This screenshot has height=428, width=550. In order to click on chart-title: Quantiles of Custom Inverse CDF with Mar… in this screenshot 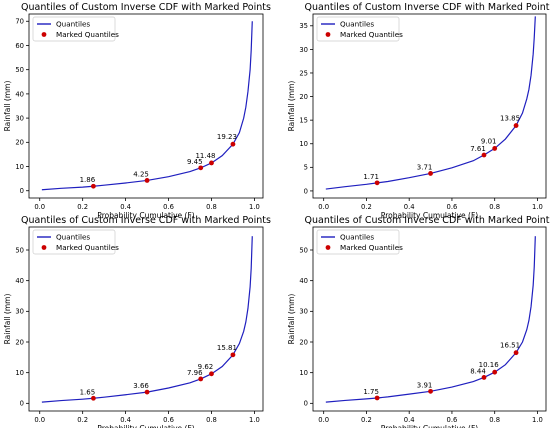, I will do `click(146, 7)`.